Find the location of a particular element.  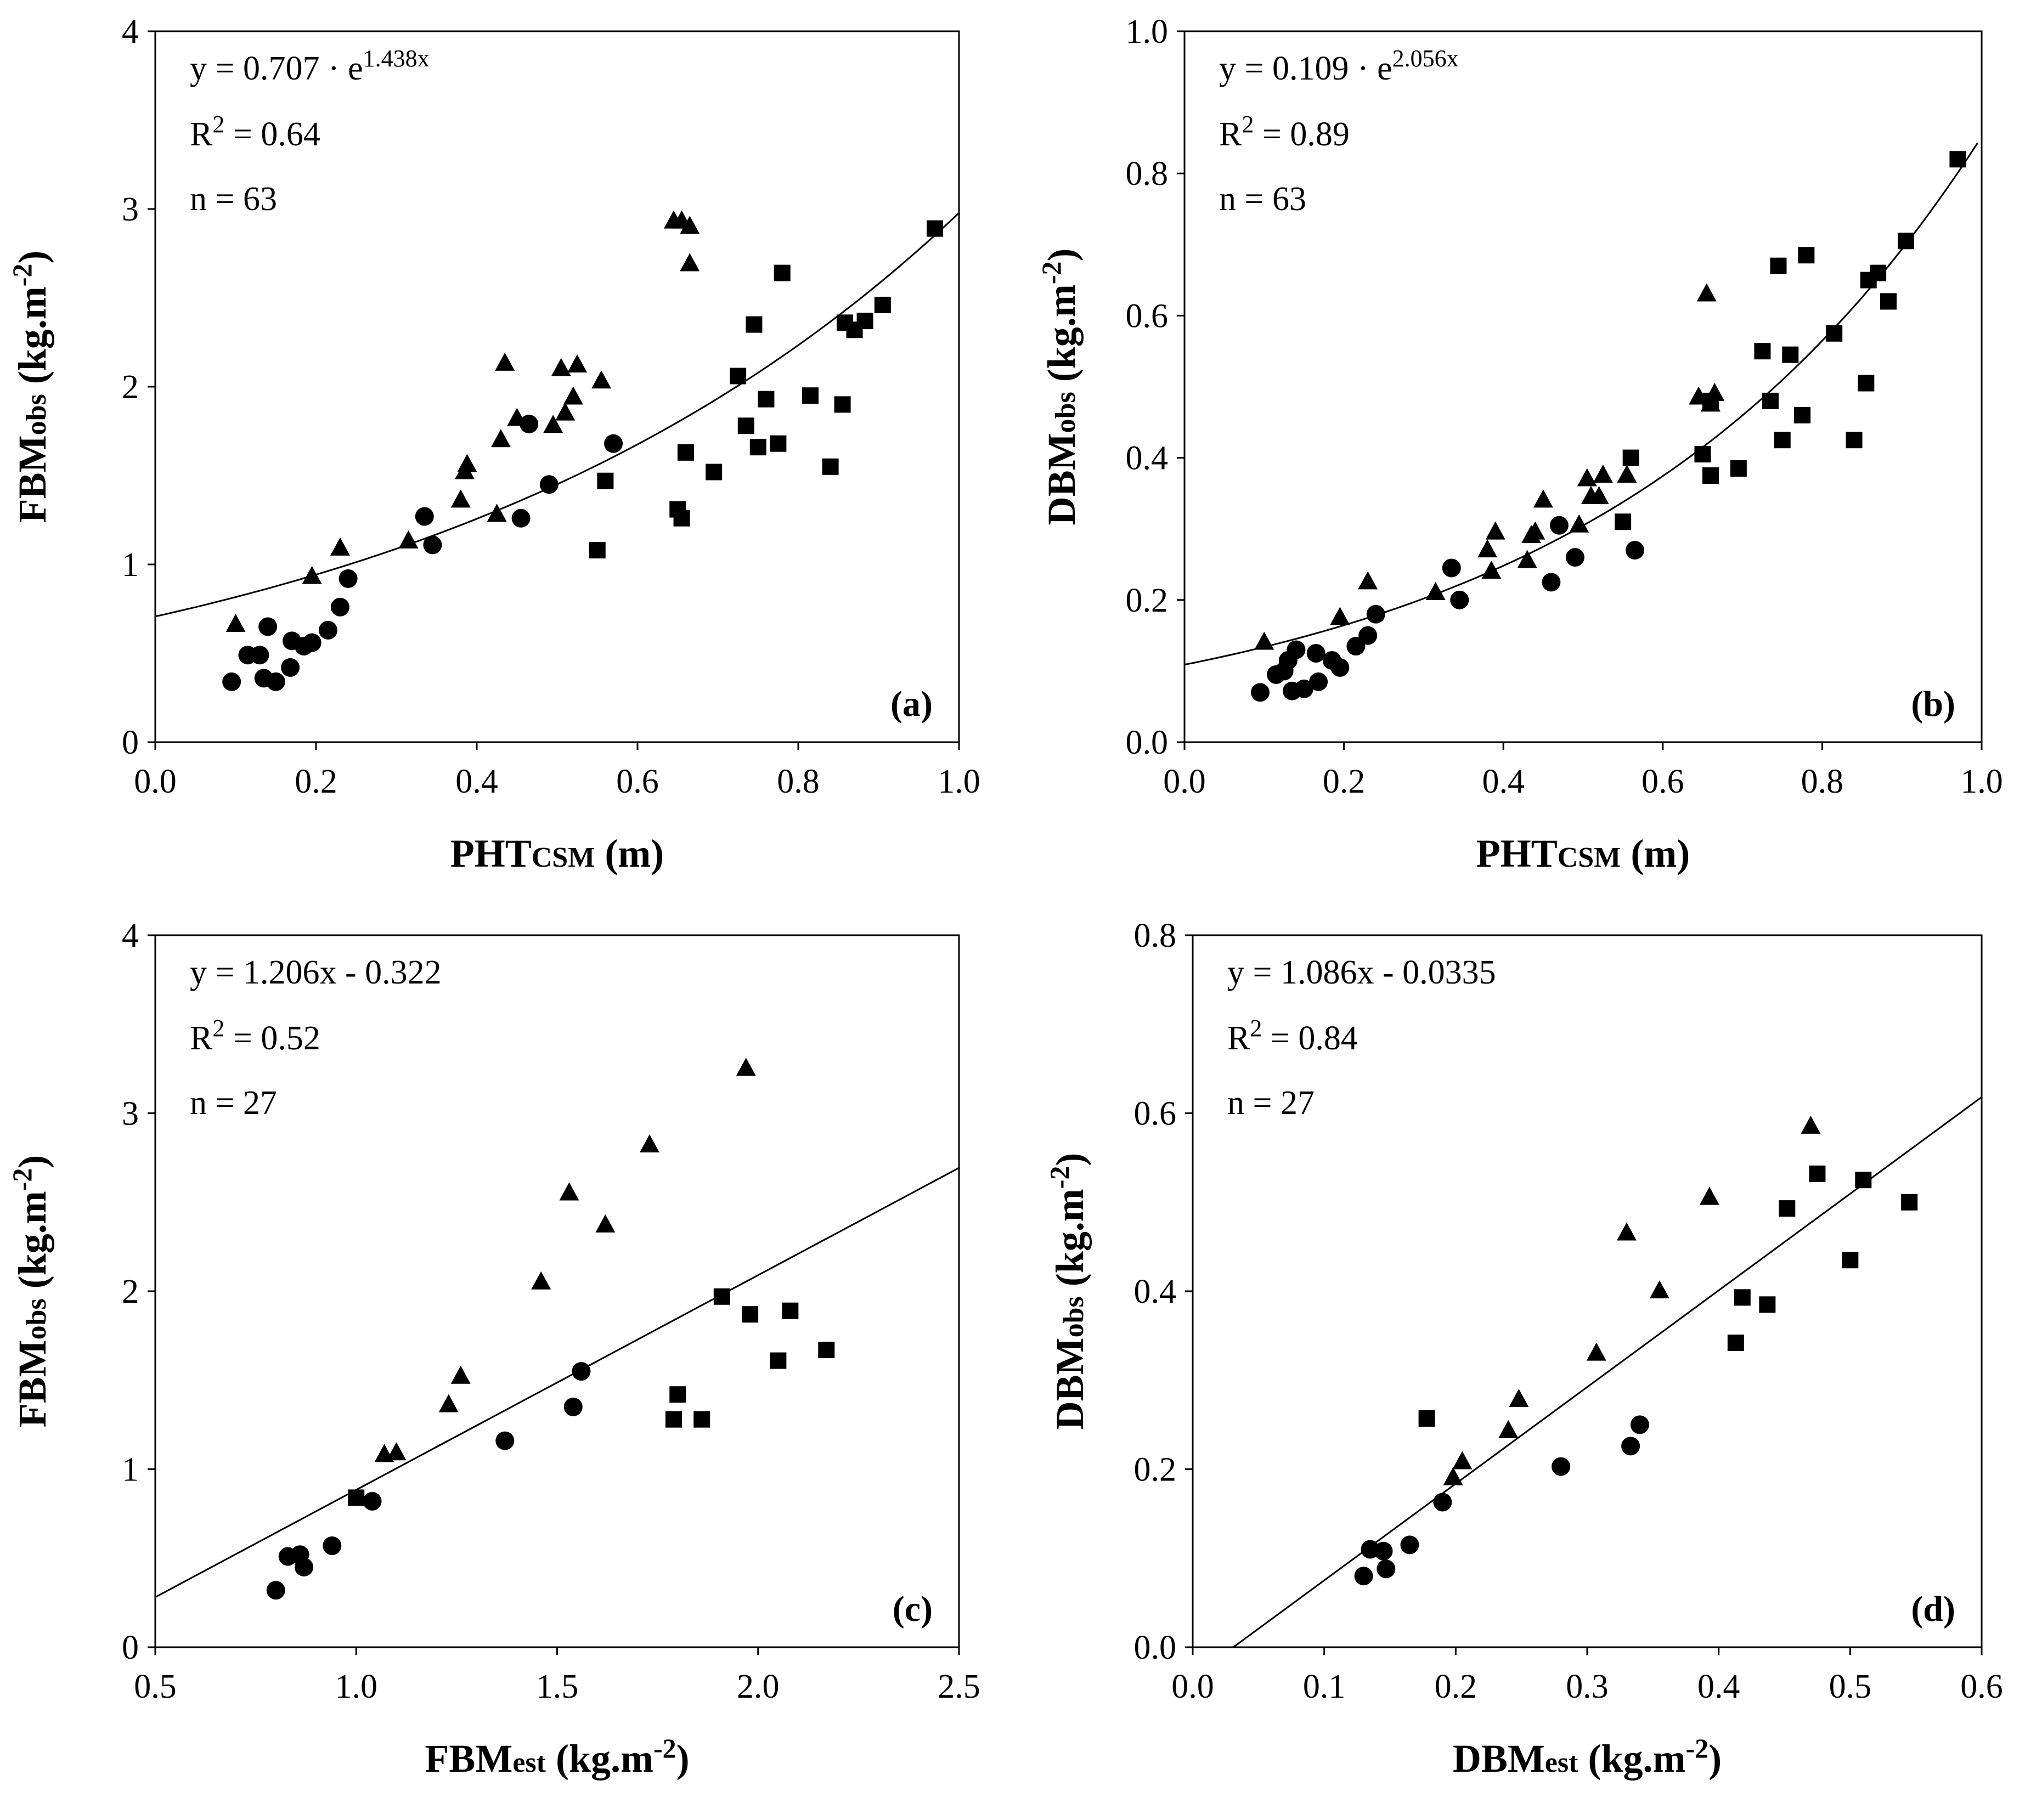

x-tick-label: 2.0 is located at coordinates (759, 1686).